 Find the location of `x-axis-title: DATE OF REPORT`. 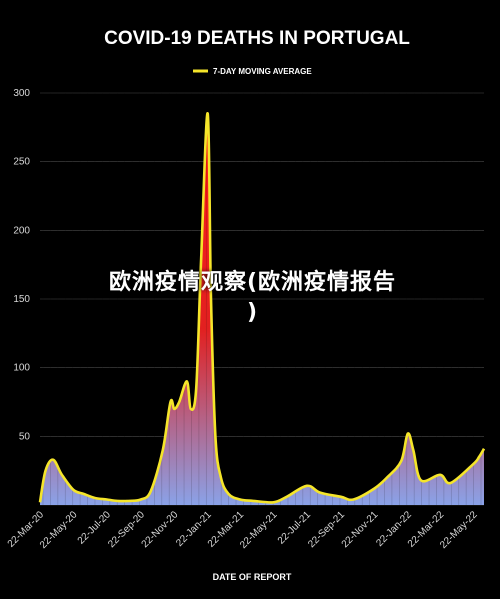

x-axis-title: DATE OF REPORT is located at coordinates (252, 577).